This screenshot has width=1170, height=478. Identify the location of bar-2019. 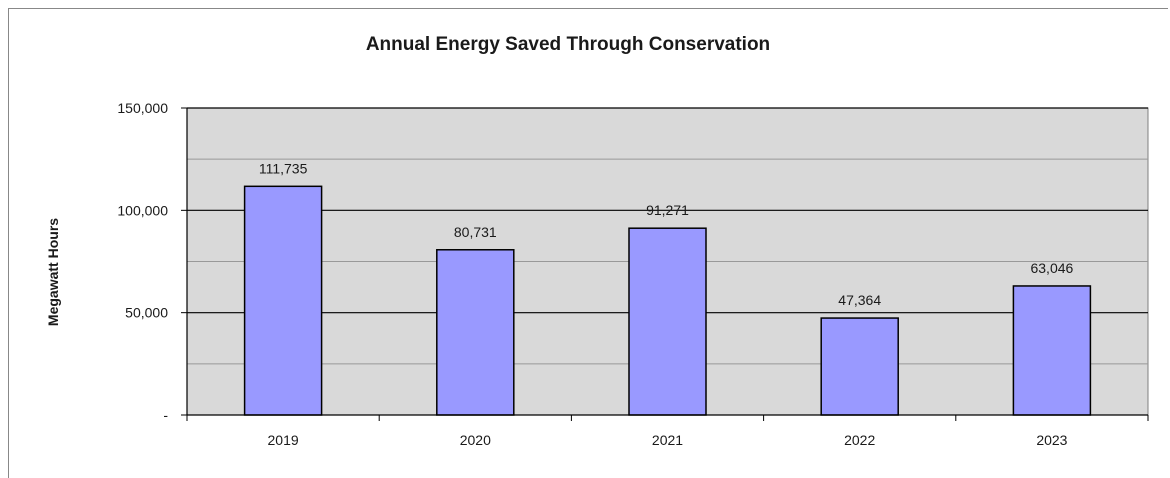
(283, 300).